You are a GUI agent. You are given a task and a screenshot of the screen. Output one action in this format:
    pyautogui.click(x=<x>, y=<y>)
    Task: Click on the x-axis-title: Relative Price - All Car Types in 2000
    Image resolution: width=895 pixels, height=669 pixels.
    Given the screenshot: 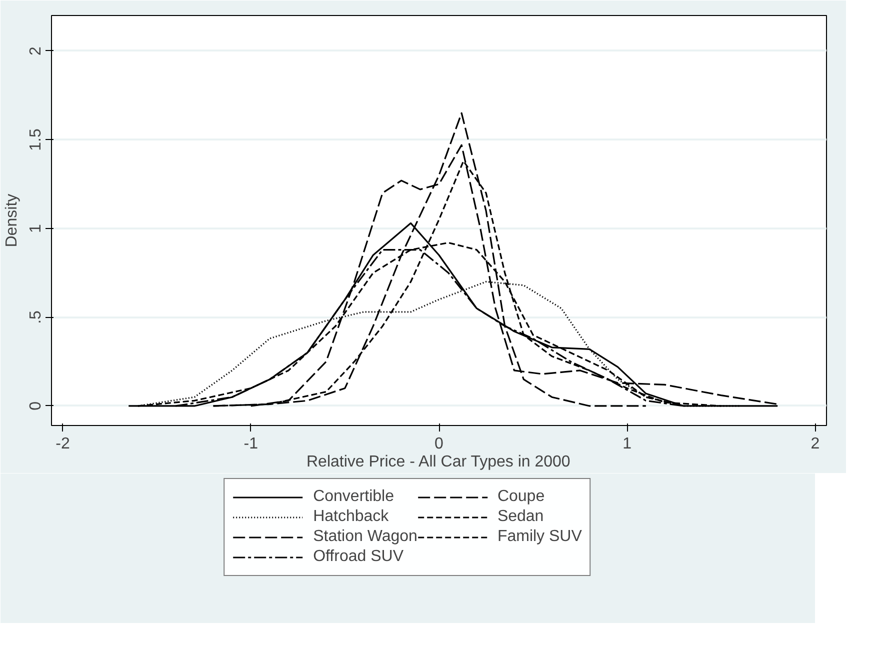 What is the action you would take?
    pyautogui.click(x=438, y=462)
    